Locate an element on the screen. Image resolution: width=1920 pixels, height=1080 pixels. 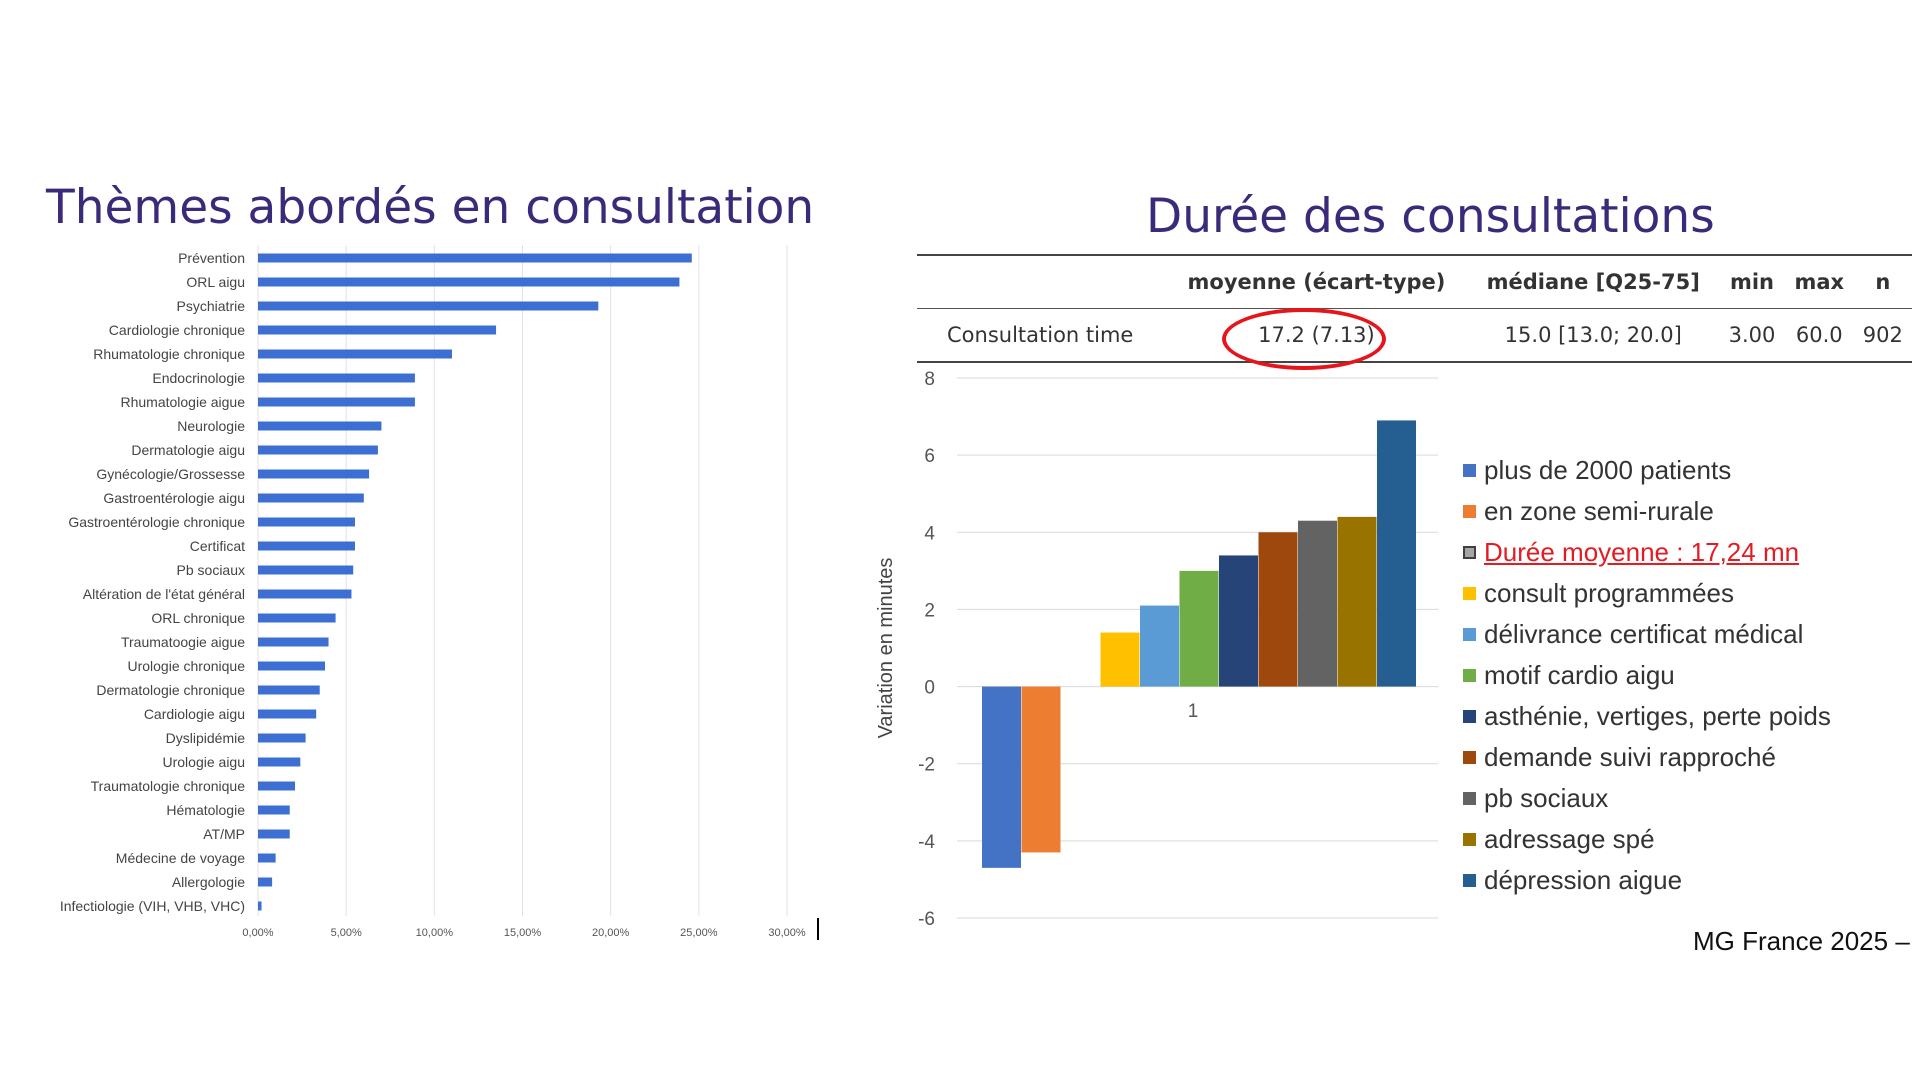
category-label: Dermatologie aigu is located at coordinates (188, 450).